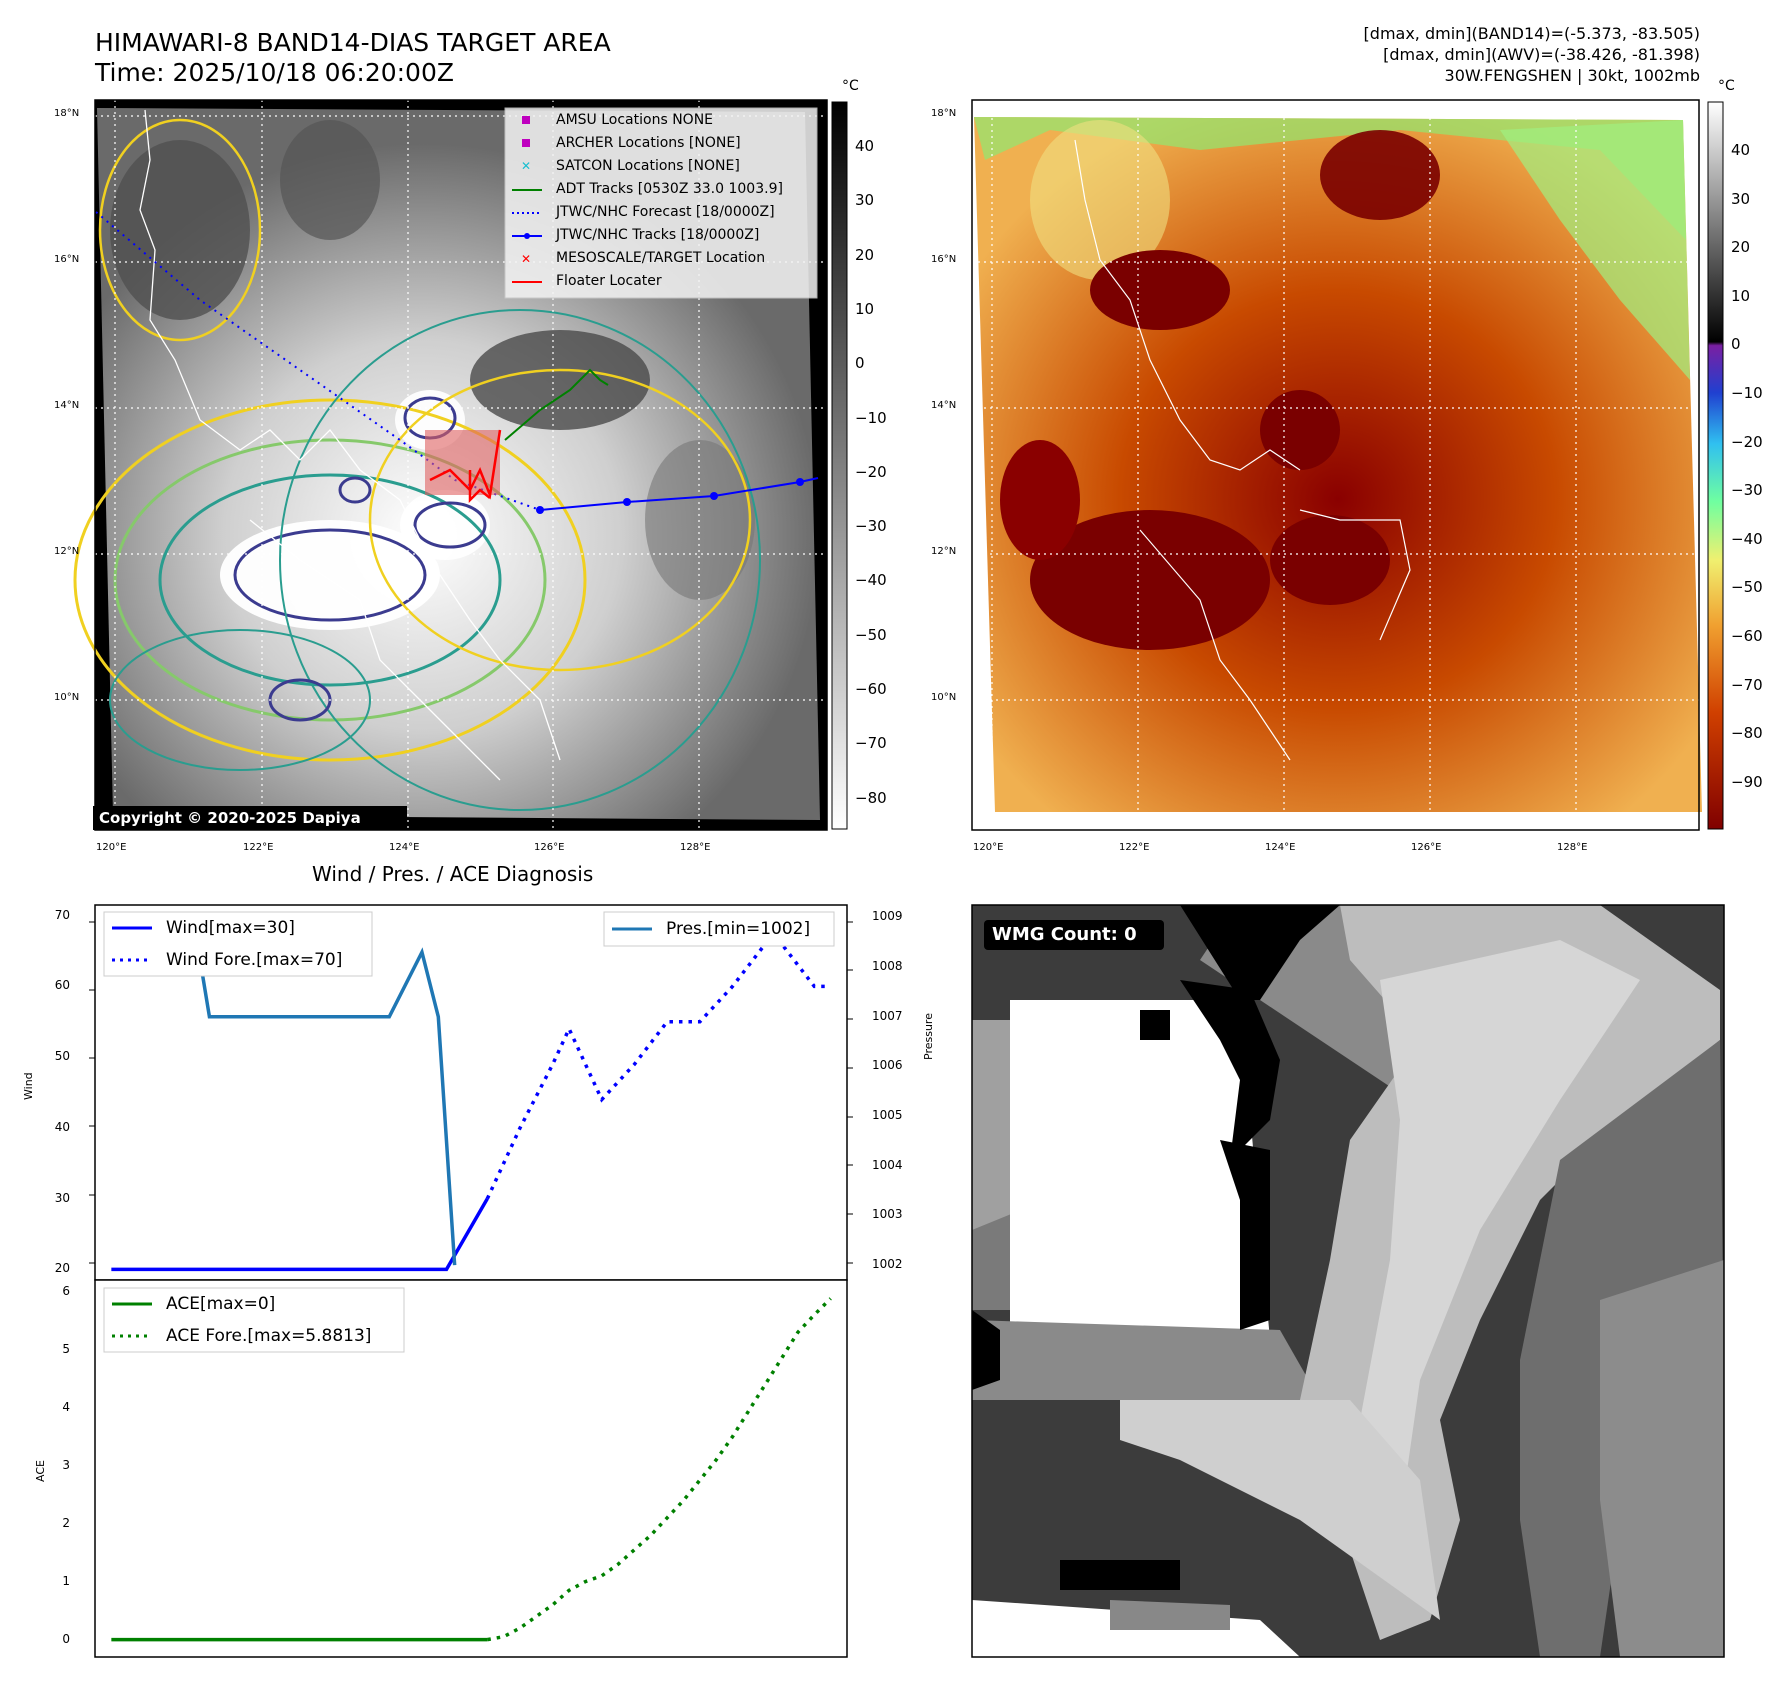  I want to click on pressure-y-tick: 1006, so click(887, 1065).